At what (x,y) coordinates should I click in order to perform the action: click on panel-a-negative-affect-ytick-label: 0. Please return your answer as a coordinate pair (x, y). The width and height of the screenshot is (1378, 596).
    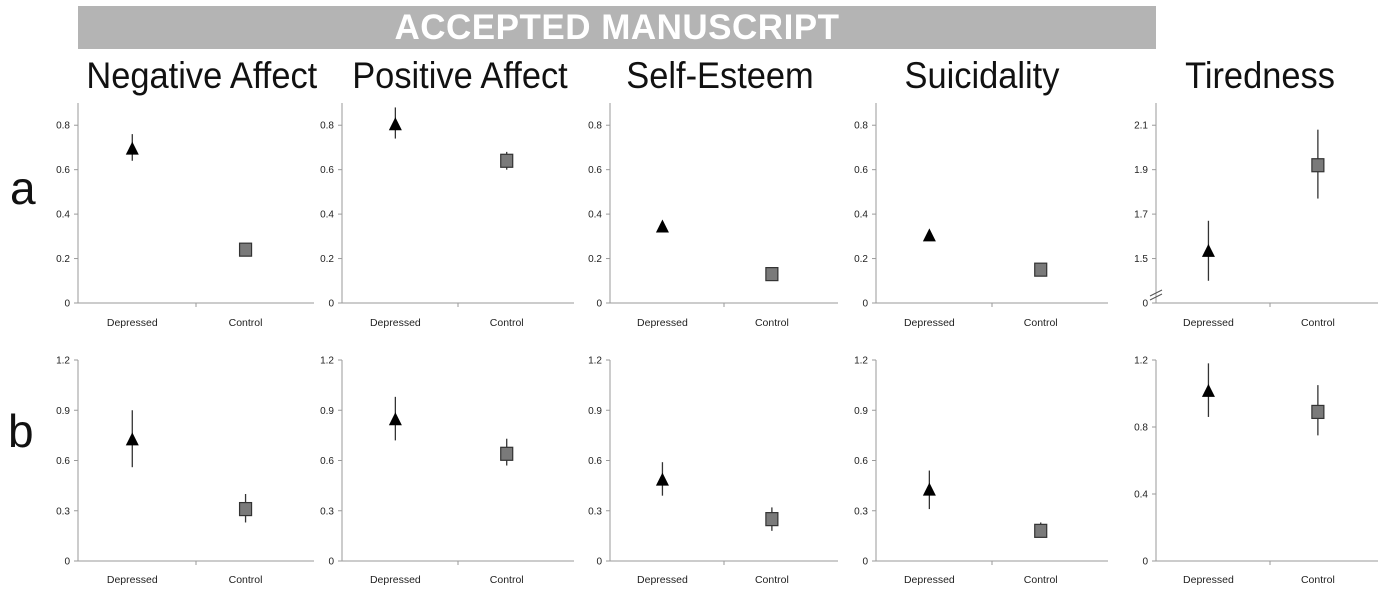
    Looking at the image, I should click on (67, 304).